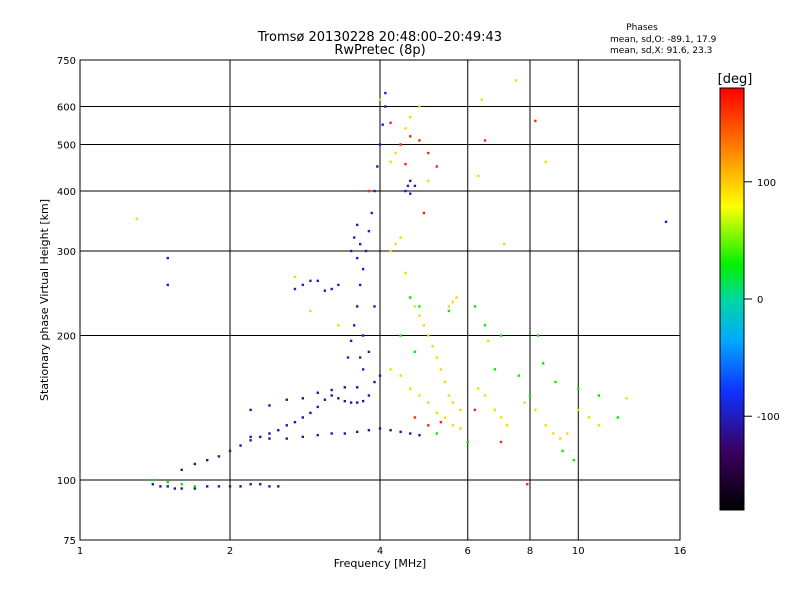 Image resolution: width=800 pixels, height=600 pixels. I want to click on x-axis-label: Frequency [MHz], so click(380, 563).